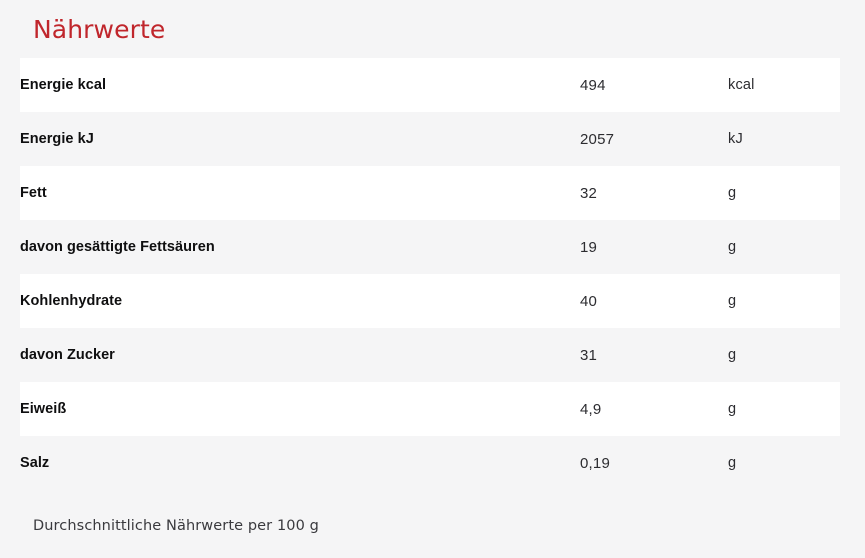  I want to click on nutrient-unit: kcal, so click(741, 85).